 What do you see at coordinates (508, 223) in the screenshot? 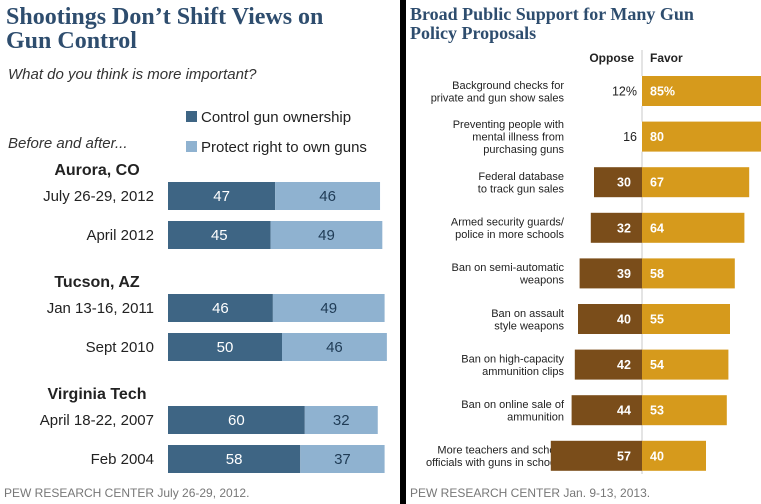
I see `proposal-label: Armed security guards/` at bounding box center [508, 223].